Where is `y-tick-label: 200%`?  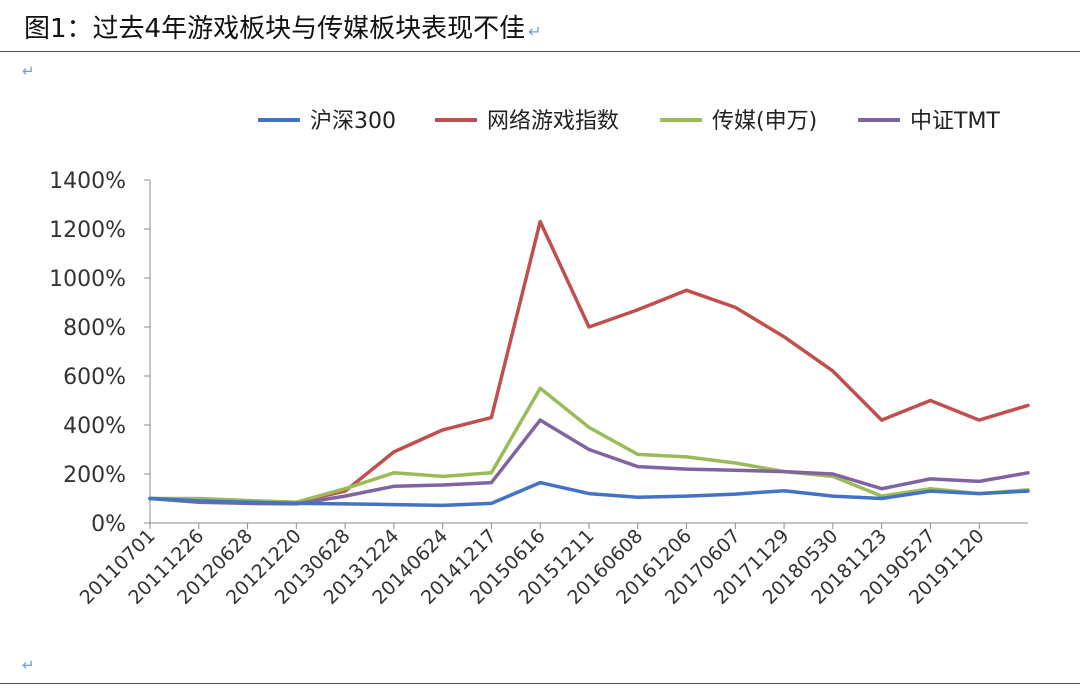
y-tick-label: 200% is located at coordinates (94, 475).